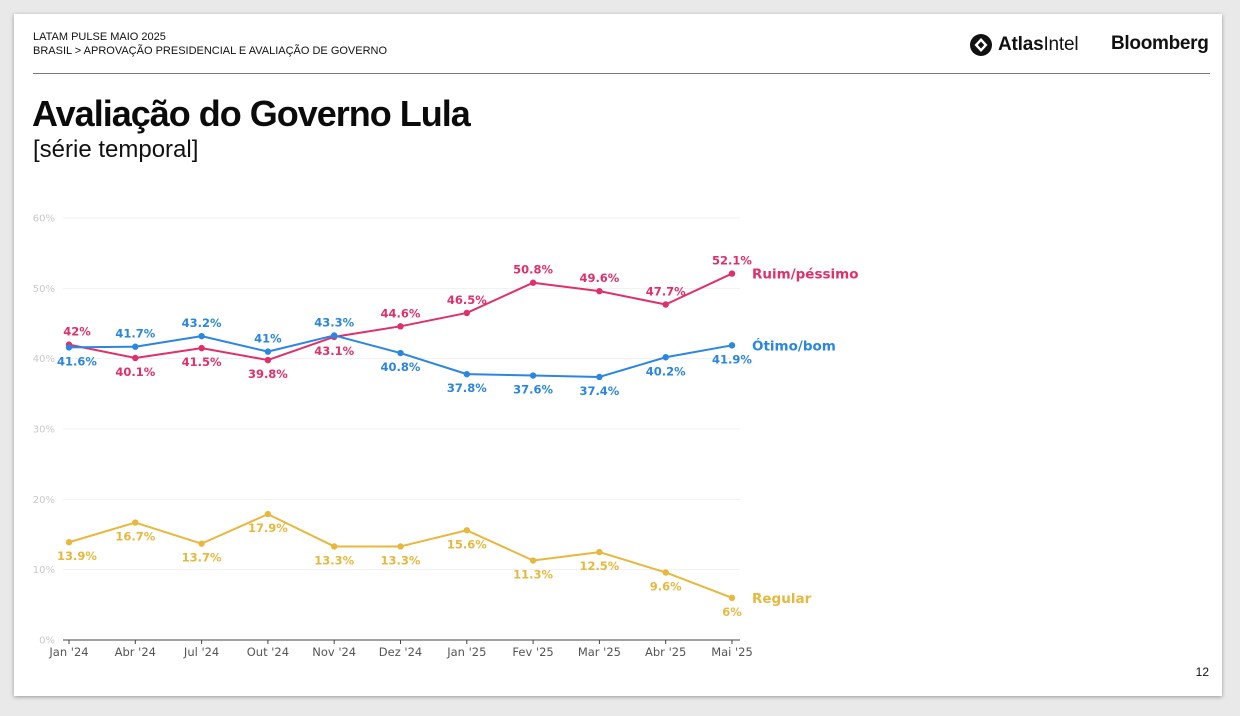 The height and width of the screenshot is (716, 1240). Describe the element at coordinates (599, 278) in the screenshot. I see `data-label-ruim-pessimo: 49.6%` at that location.